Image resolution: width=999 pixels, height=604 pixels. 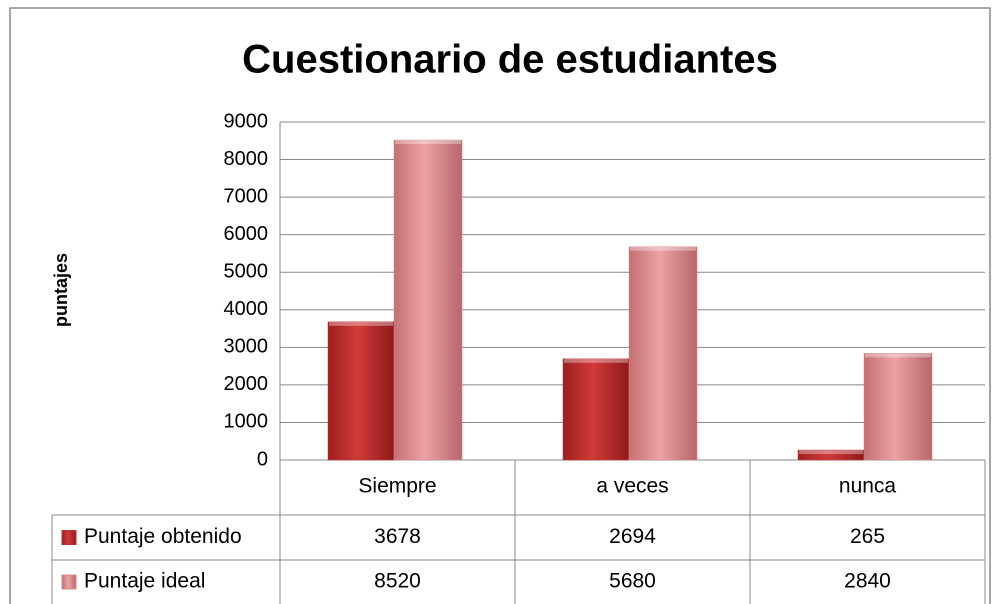 I want to click on table-value: 2694, so click(x=632, y=536).